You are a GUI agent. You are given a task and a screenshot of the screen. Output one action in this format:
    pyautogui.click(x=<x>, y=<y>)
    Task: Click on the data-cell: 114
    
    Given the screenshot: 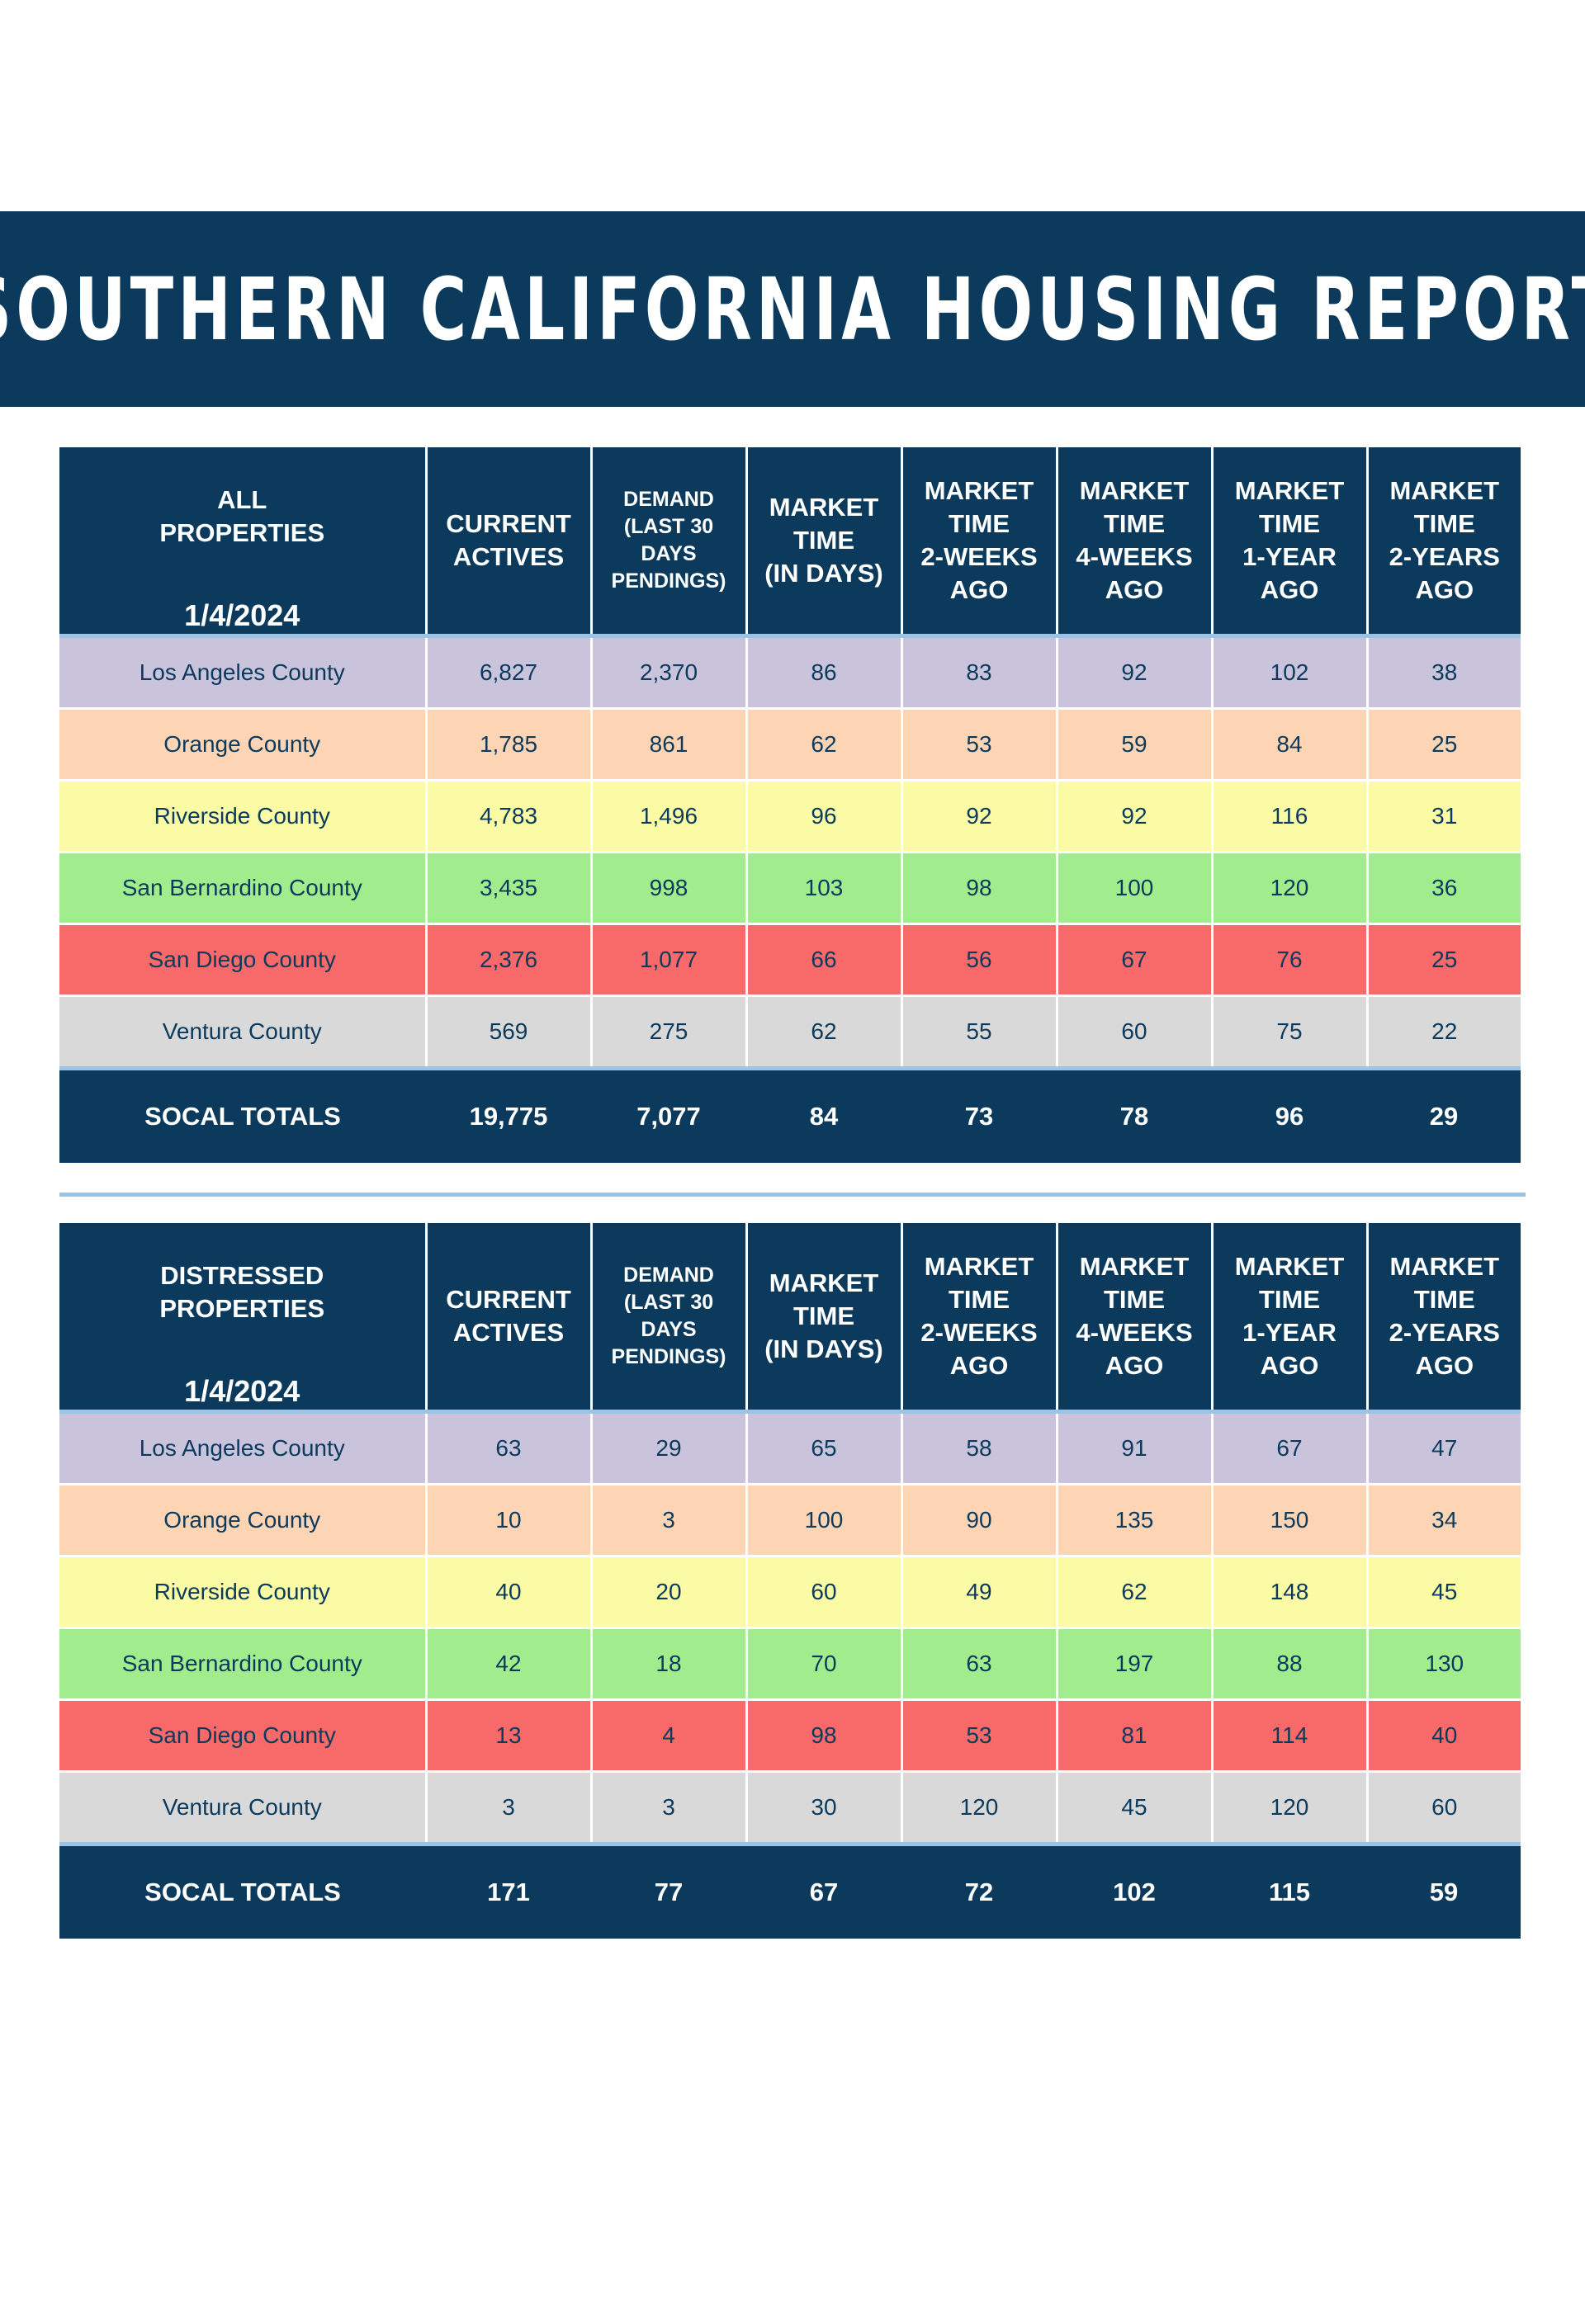 What is the action you would take?
    pyautogui.click(x=1289, y=1736)
    